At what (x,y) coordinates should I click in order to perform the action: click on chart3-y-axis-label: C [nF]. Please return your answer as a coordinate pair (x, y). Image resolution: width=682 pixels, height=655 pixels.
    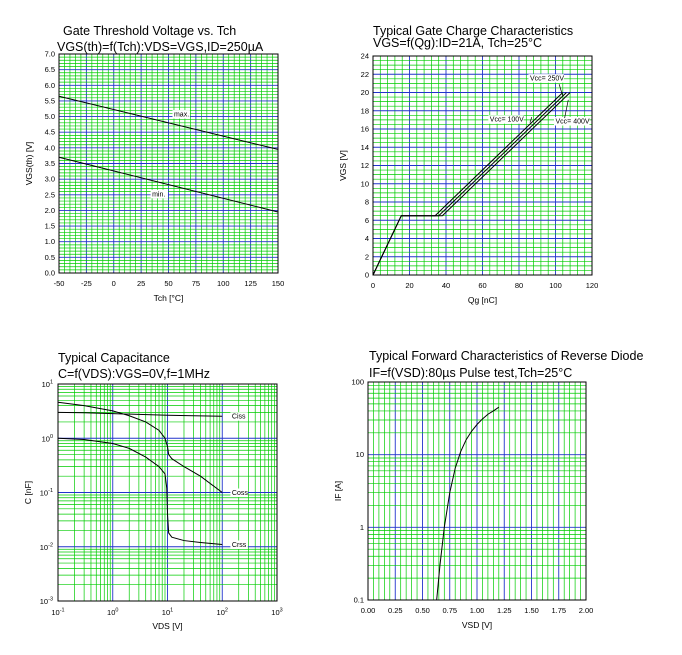
    Looking at the image, I should click on (28, 492).